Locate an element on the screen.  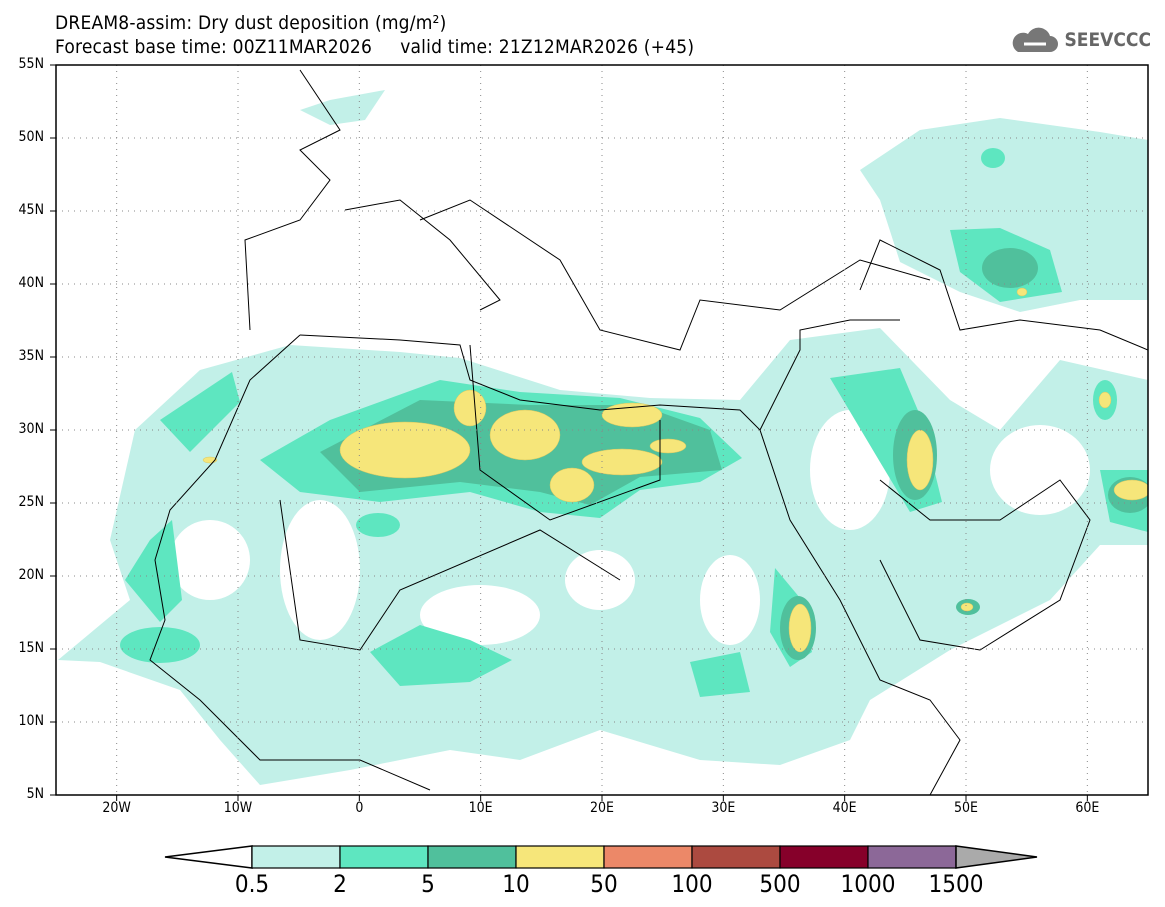
colorbar-label: 500 is located at coordinates (780, 884).